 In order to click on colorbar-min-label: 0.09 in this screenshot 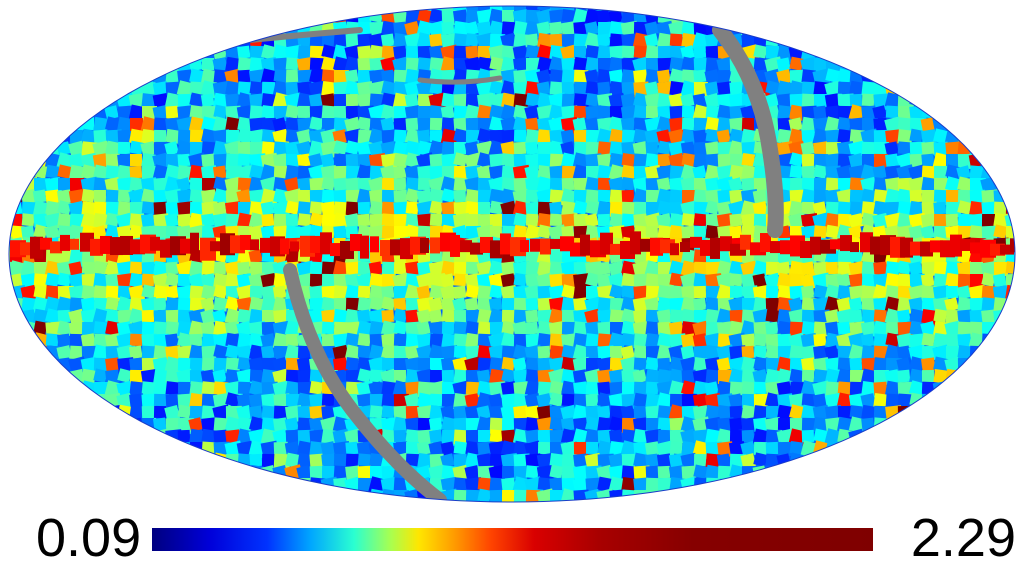, I will do `click(89, 538)`.